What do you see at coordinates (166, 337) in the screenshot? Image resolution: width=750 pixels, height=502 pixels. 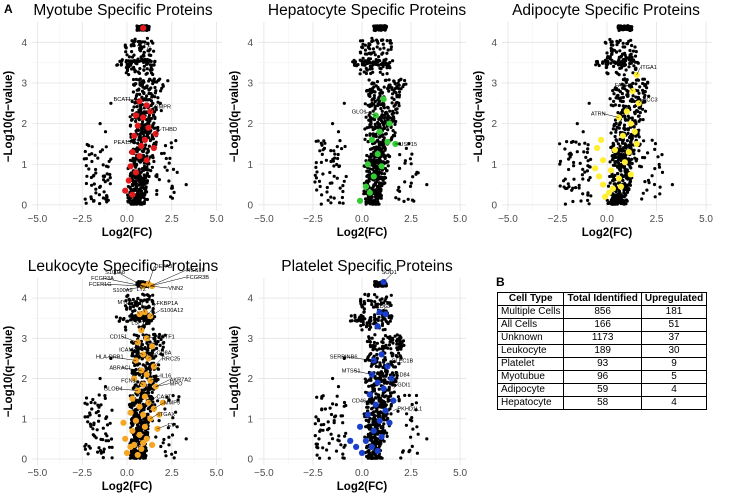 I see `leukocyte-annotation-label: OSTF1` at bounding box center [166, 337].